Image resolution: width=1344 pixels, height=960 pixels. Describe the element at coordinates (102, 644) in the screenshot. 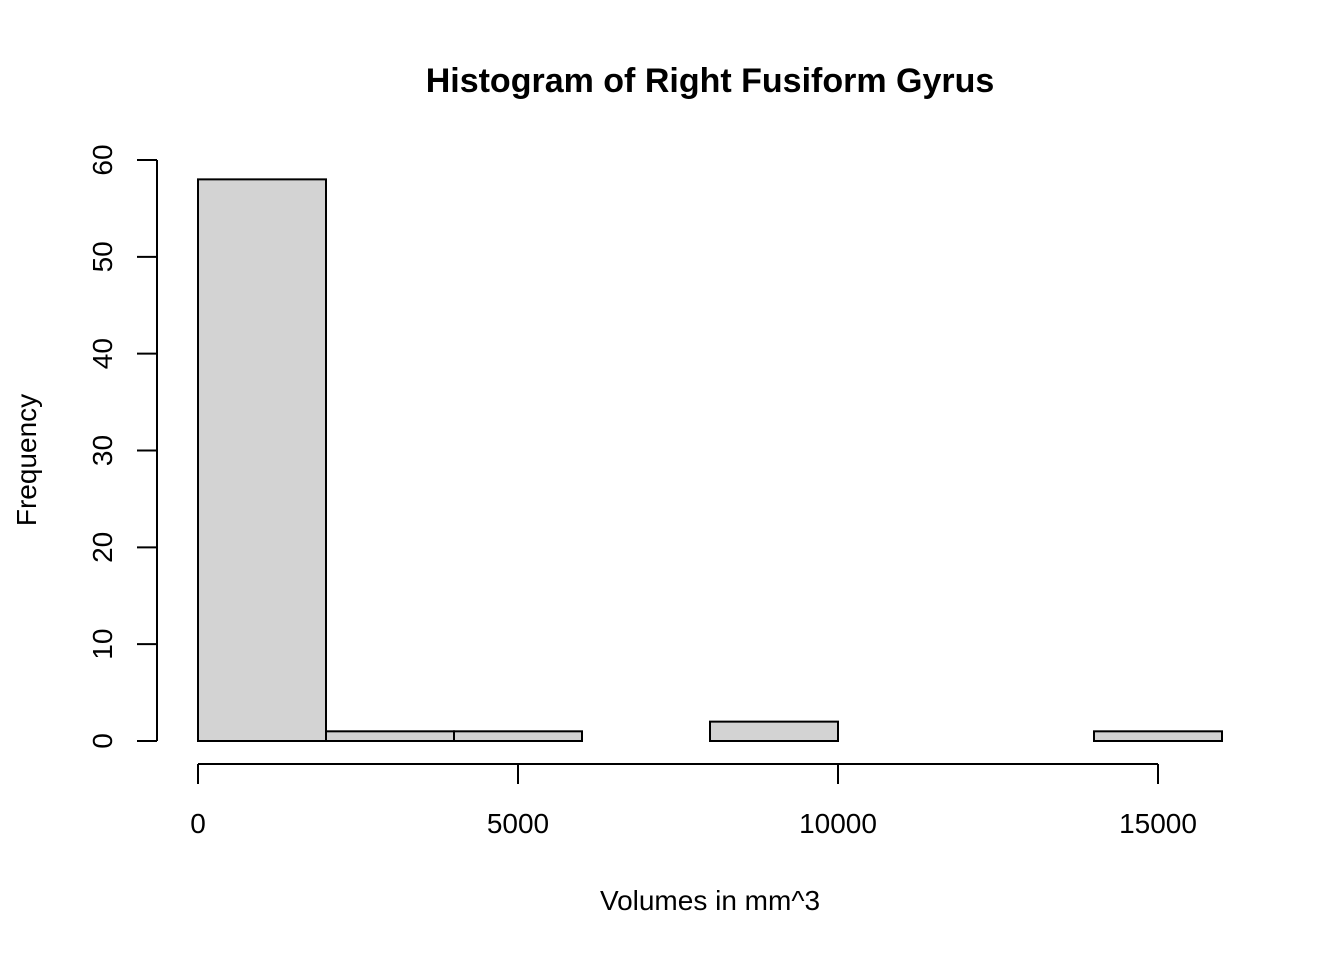

I see `y-tick-label-1: 10` at that location.